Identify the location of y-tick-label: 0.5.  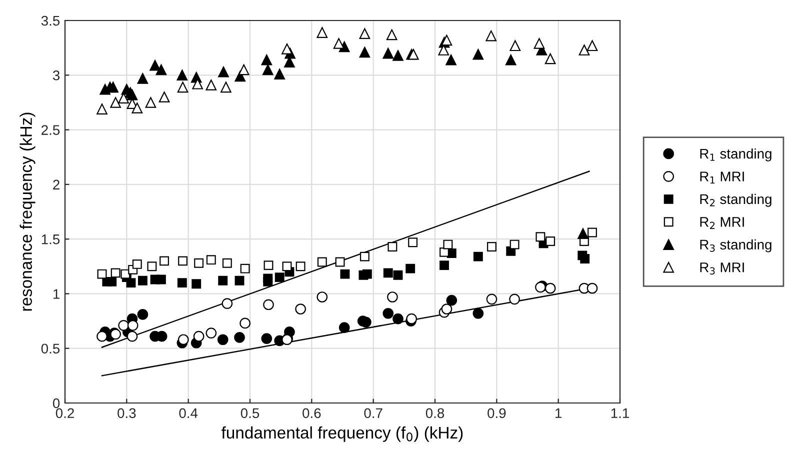
(50, 349).